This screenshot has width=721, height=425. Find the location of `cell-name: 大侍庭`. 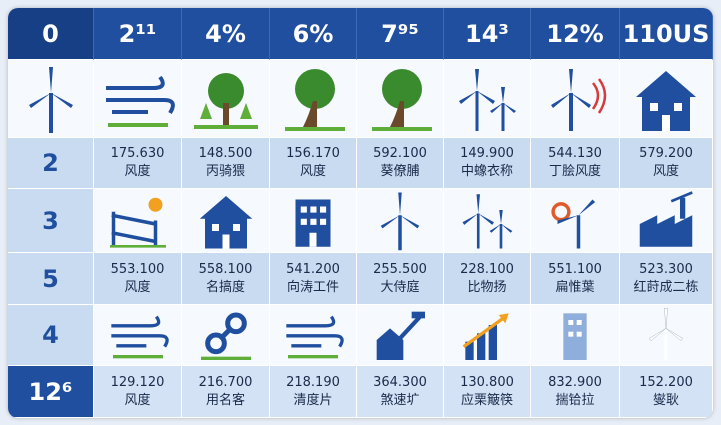

cell-name: 大侍庭 is located at coordinates (400, 287).